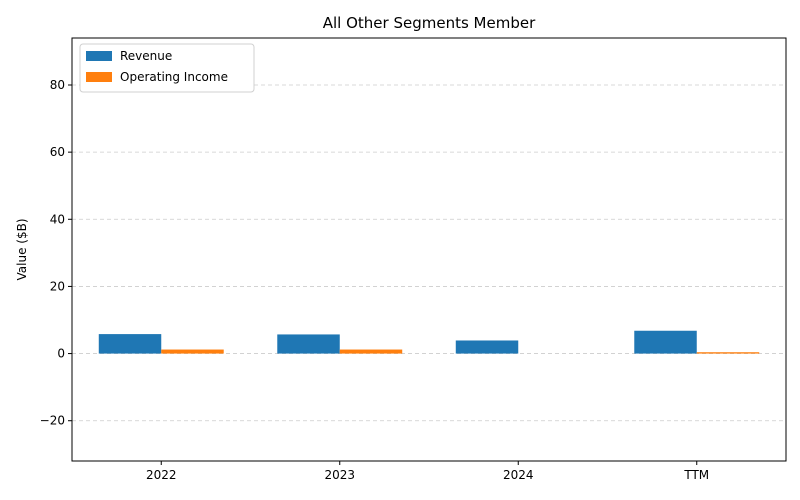 The width and height of the screenshot is (800, 500). Describe the element at coordinates (57, 286) in the screenshot. I see `y-tick-label: 20` at that location.